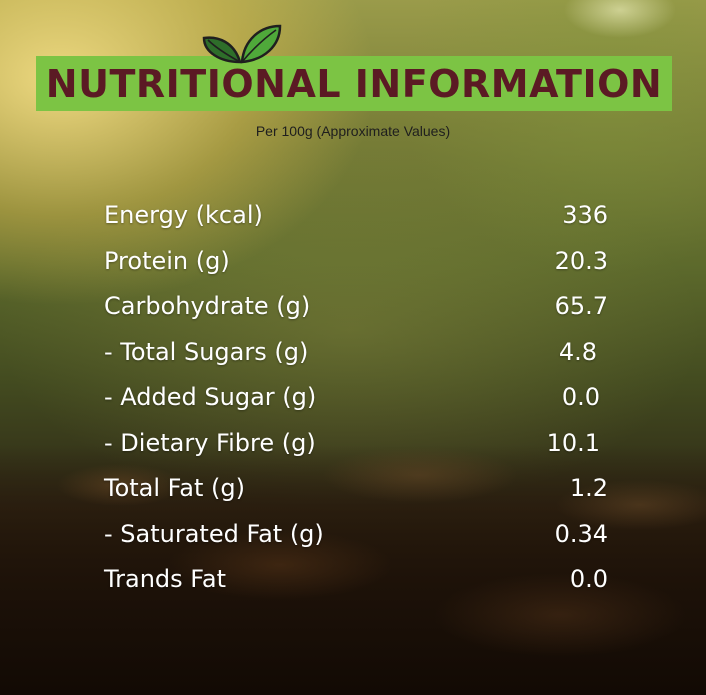  Describe the element at coordinates (206, 352) in the screenshot. I see `nutrient-label: - Total Sugars (g)` at that location.